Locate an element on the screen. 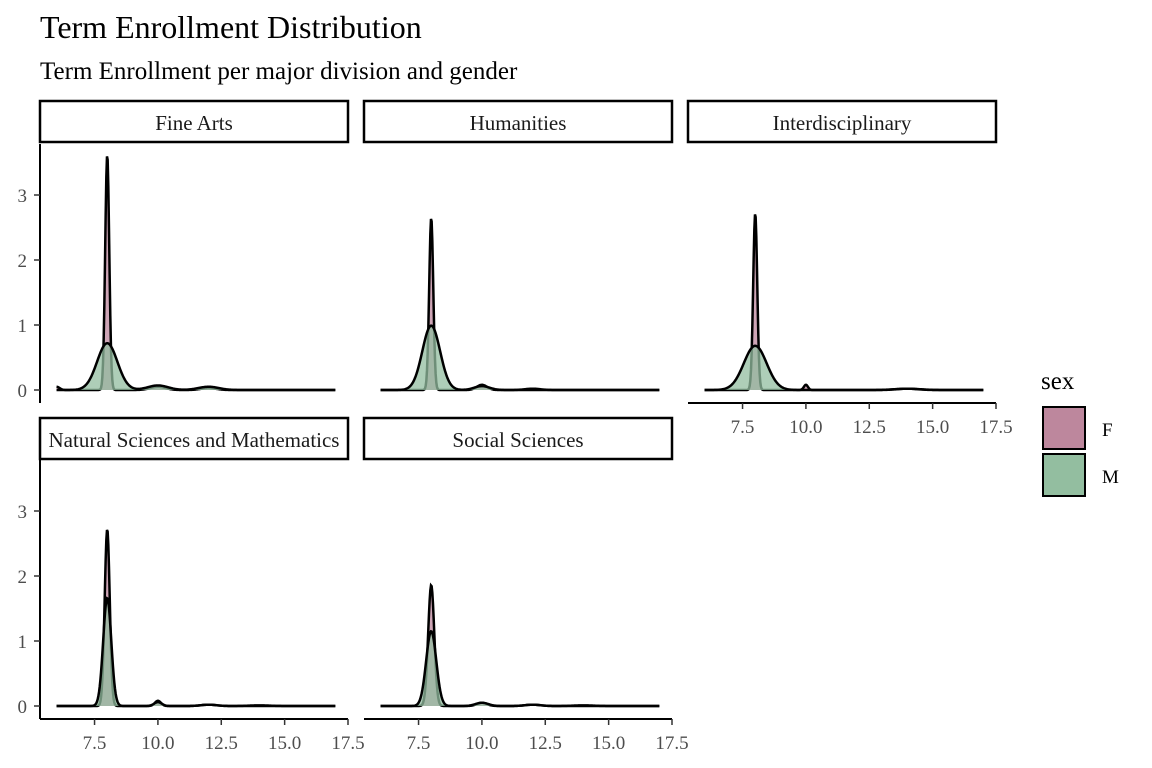 This screenshot has height=768, width=1152. facet-label: Fine Arts is located at coordinates (194, 123).